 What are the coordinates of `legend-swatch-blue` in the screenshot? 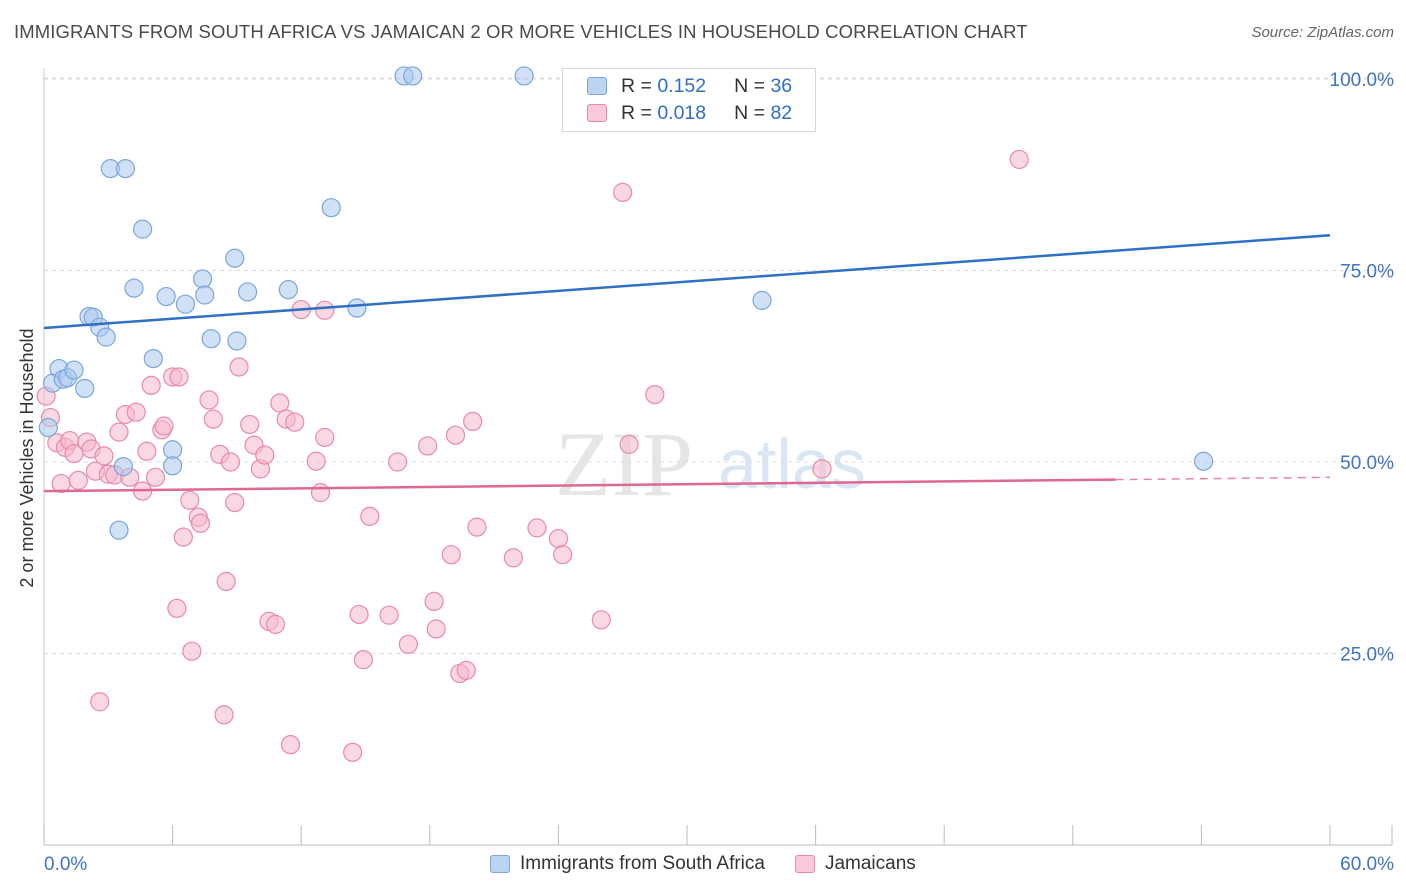 It's located at (597, 86).